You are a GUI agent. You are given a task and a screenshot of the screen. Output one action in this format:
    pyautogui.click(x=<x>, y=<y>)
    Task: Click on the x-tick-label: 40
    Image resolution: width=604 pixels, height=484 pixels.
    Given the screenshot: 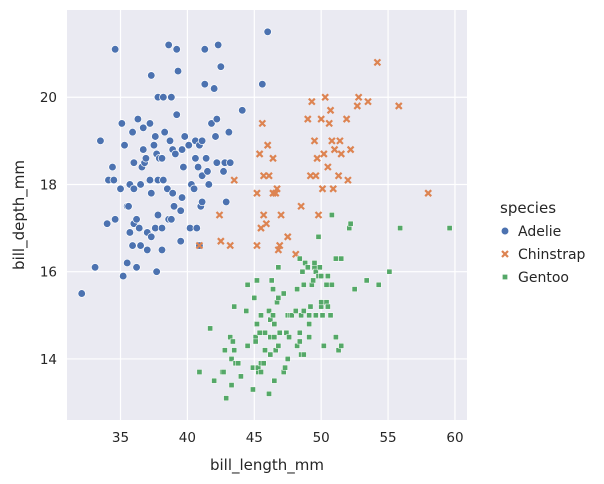 What is the action you would take?
    pyautogui.click(x=187, y=438)
    